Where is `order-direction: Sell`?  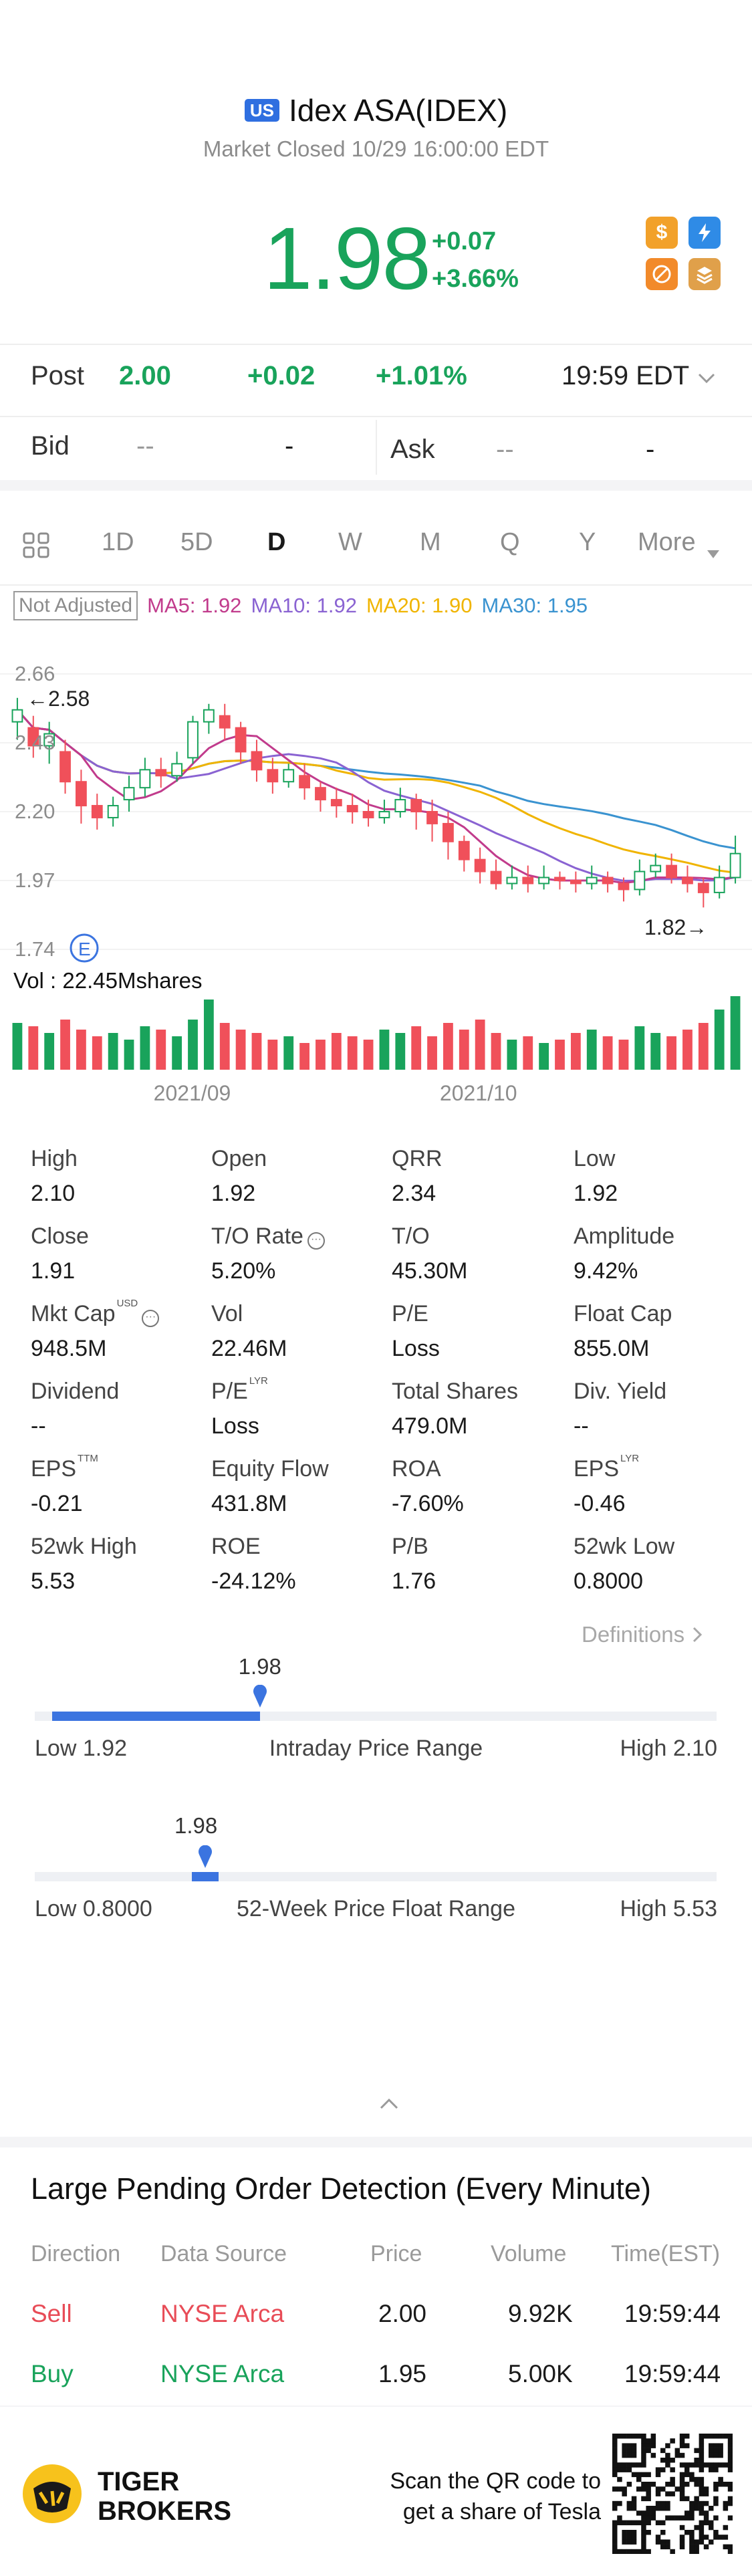 order-direction: Sell is located at coordinates (51, 2313).